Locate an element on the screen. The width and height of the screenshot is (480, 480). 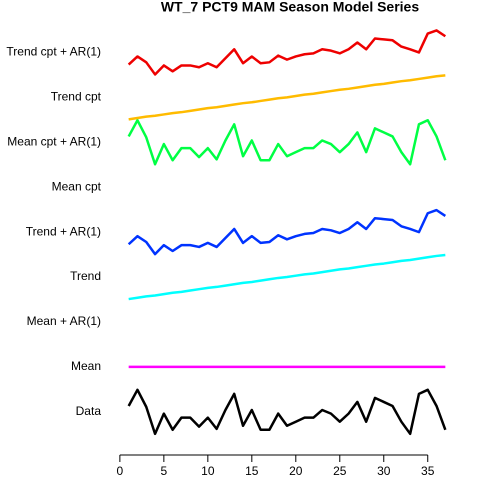
y-tick-label: Trend is located at coordinates (85, 276).